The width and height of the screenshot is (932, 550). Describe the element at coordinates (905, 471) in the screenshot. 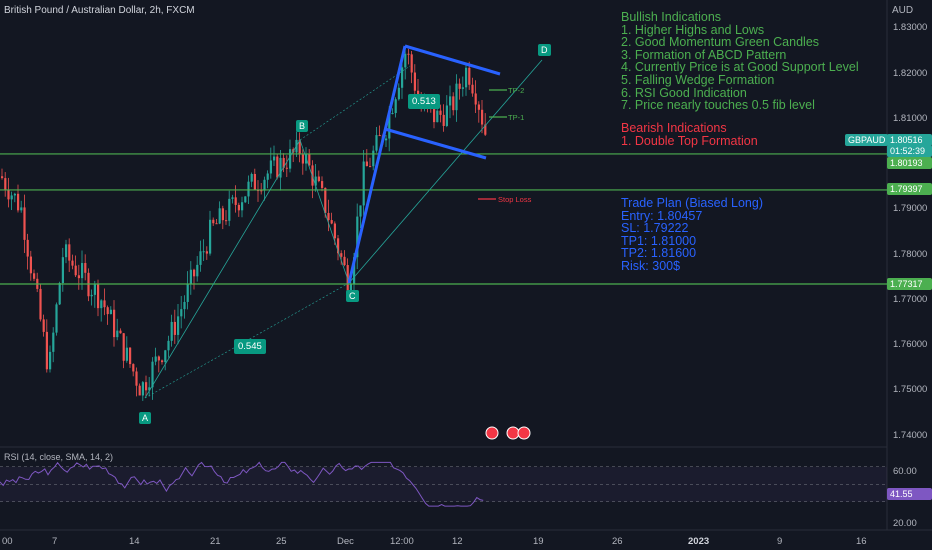

I see `rsi-tick: 60.00` at that location.